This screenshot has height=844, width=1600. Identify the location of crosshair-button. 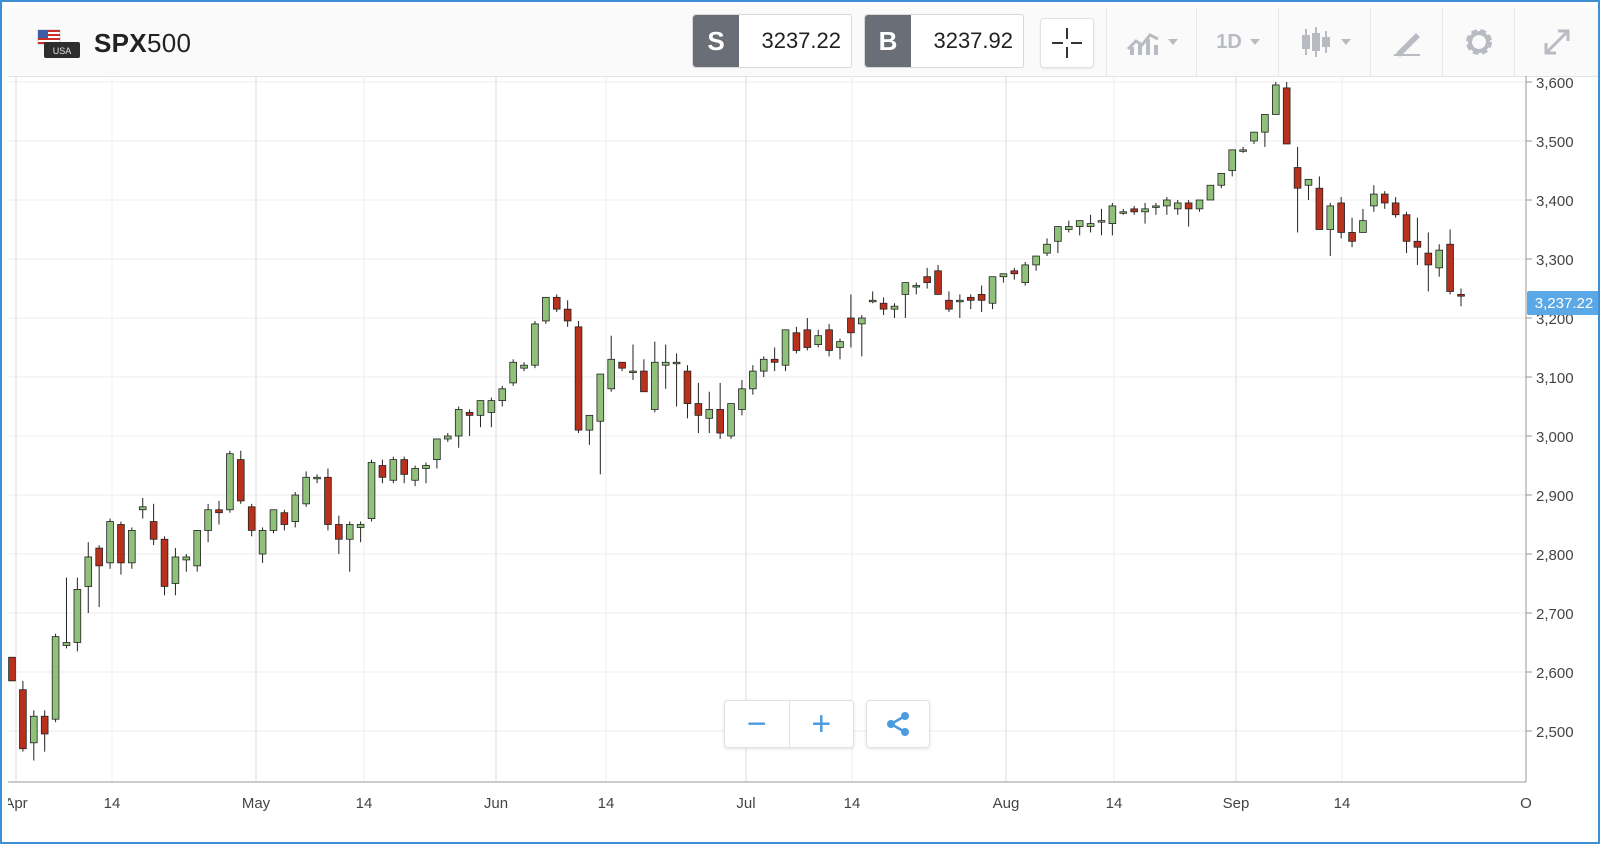
(1067, 43).